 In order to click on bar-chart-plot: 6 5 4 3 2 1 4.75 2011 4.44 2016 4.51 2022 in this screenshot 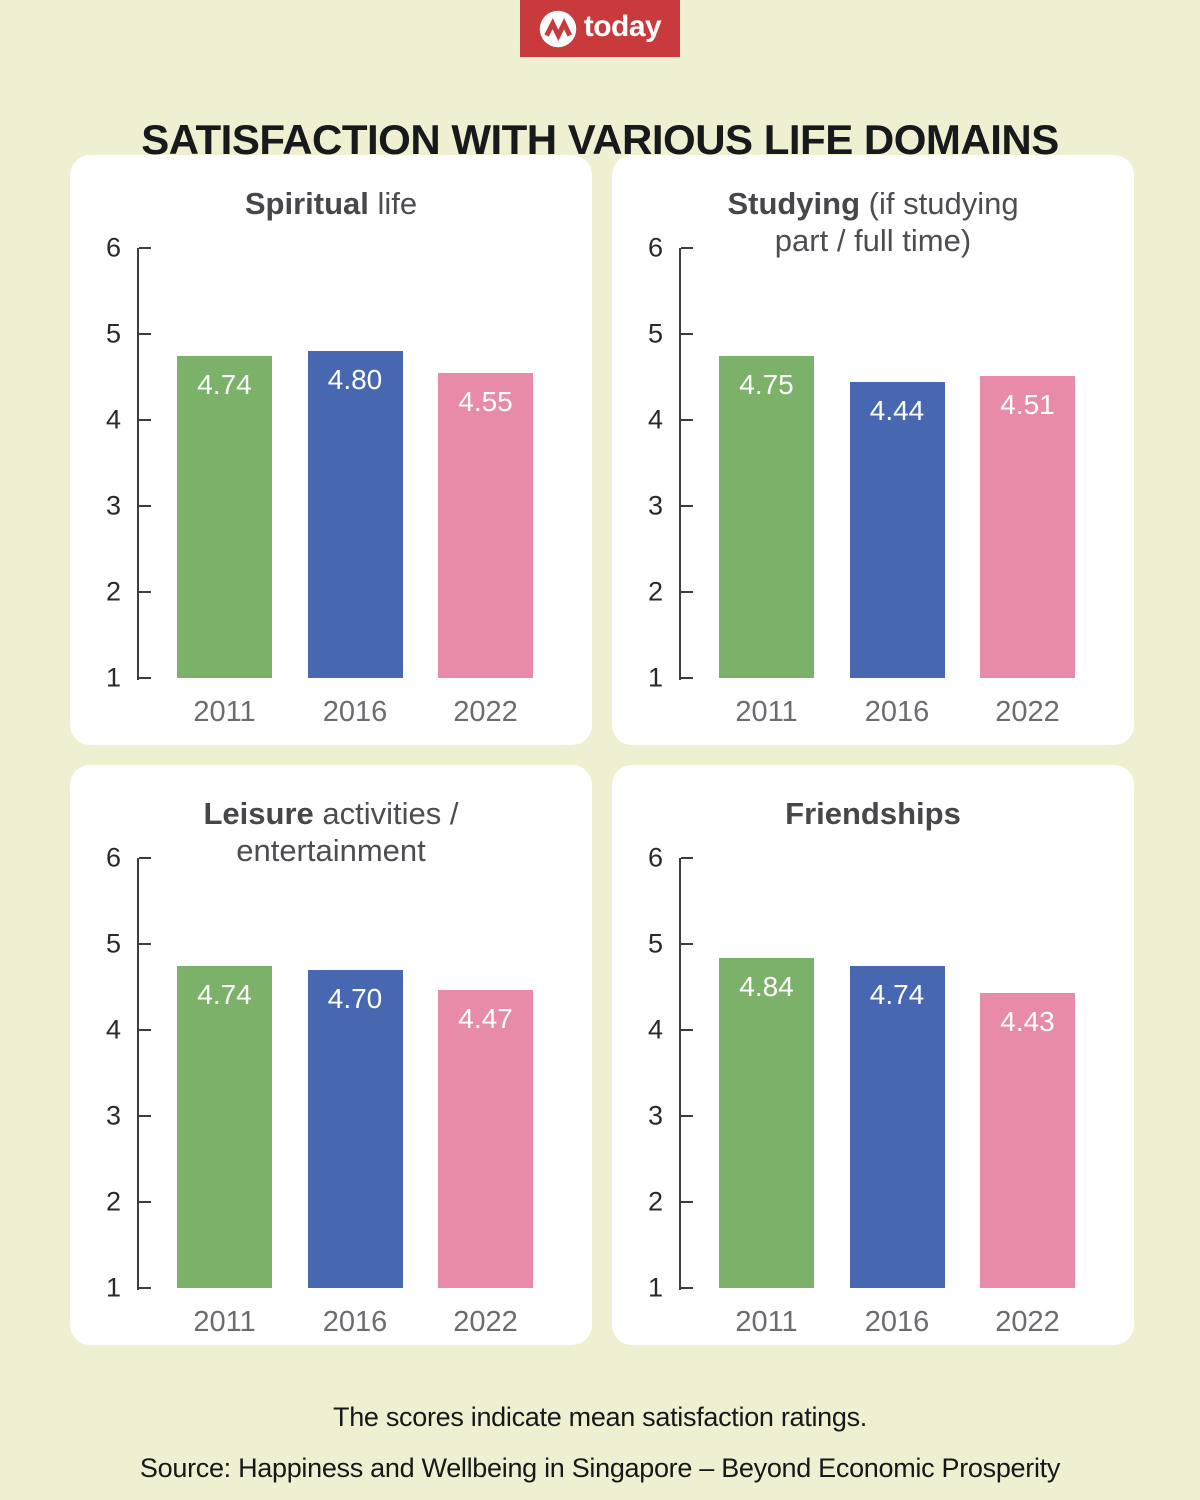, I will do `click(873, 481)`.